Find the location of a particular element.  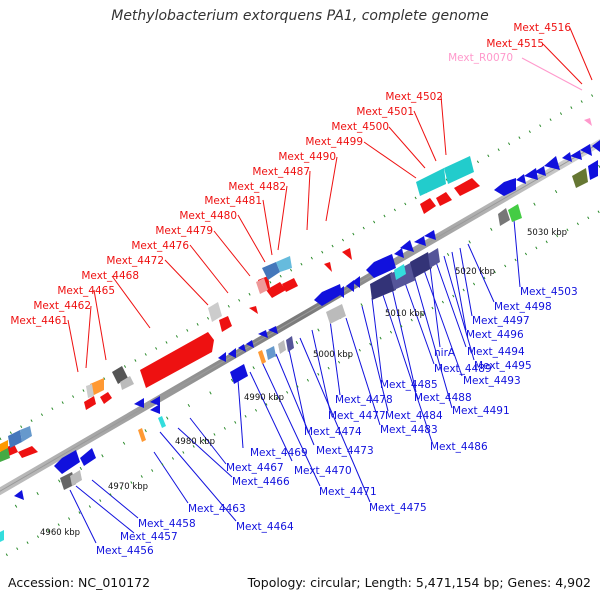

gene-label: Mext_4458 is located at coordinates (167, 524).